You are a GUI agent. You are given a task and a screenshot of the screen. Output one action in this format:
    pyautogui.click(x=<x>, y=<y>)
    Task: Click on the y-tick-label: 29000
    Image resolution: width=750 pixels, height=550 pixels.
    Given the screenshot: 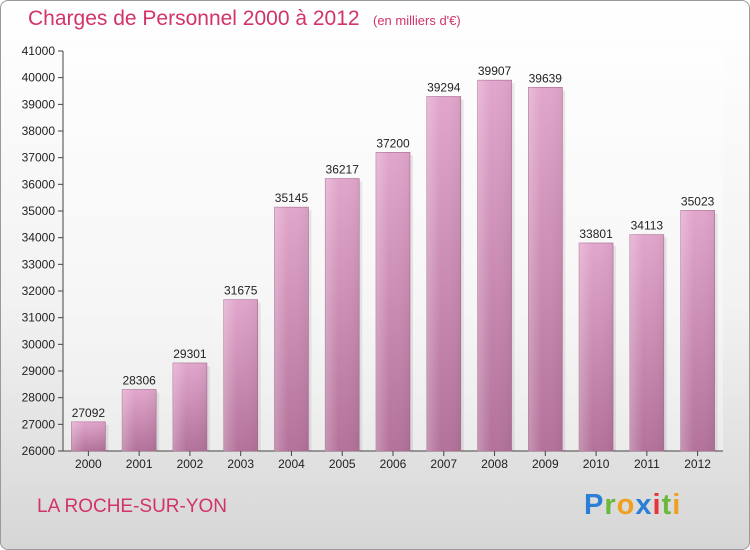 What is the action you would take?
    pyautogui.click(x=39, y=371)
    